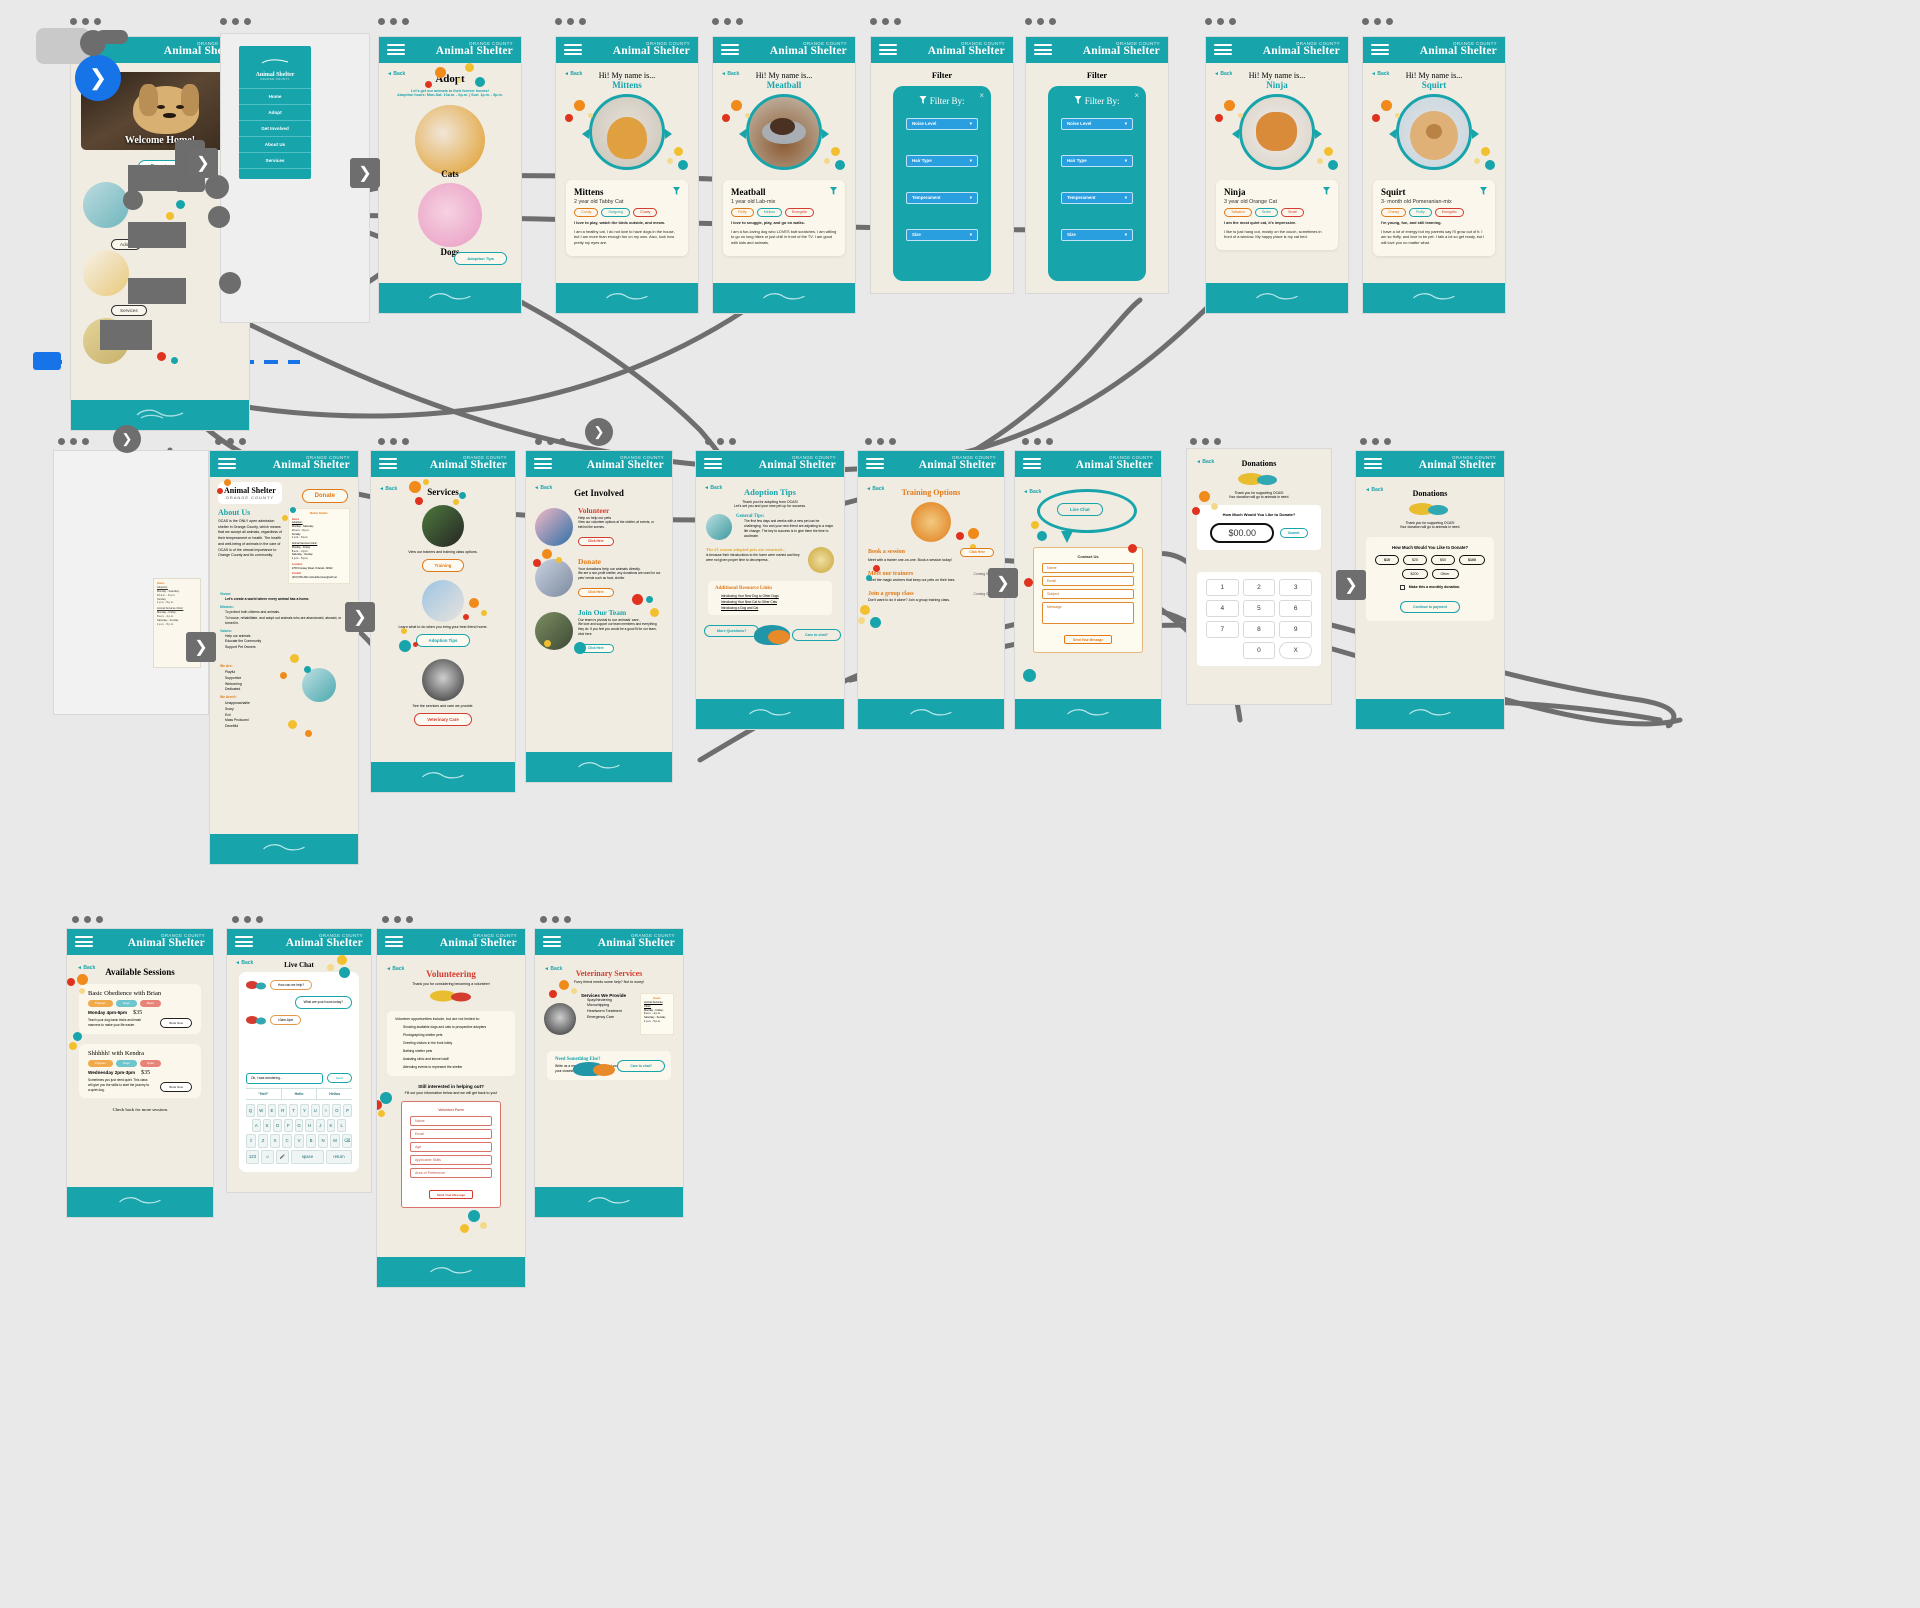 The image size is (1920, 1608). What do you see at coordinates (339, 1078) in the screenshot?
I see `send-button: Send` at bounding box center [339, 1078].